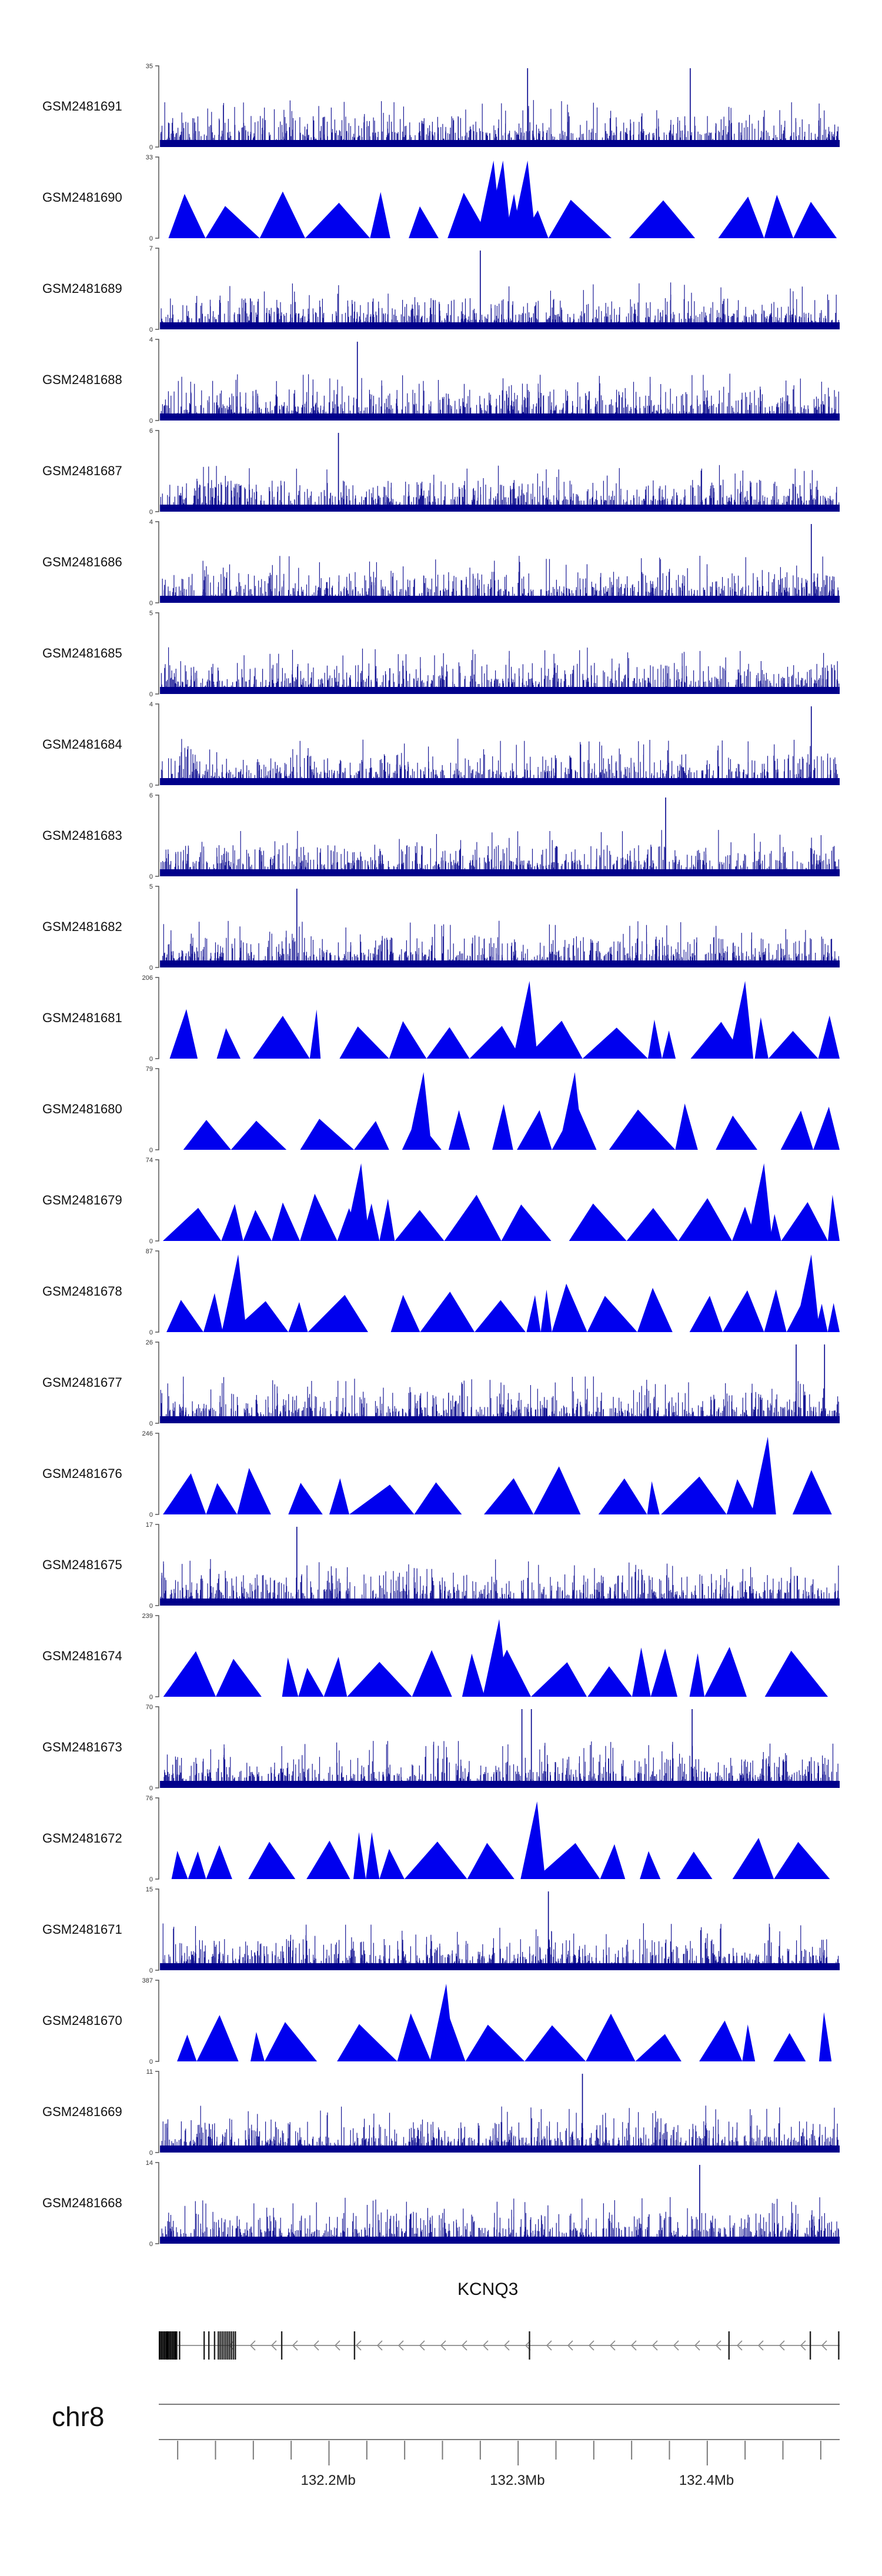 The width and height of the screenshot is (882, 2576). I want to click on track-label: GSM2481671, so click(82, 1929).